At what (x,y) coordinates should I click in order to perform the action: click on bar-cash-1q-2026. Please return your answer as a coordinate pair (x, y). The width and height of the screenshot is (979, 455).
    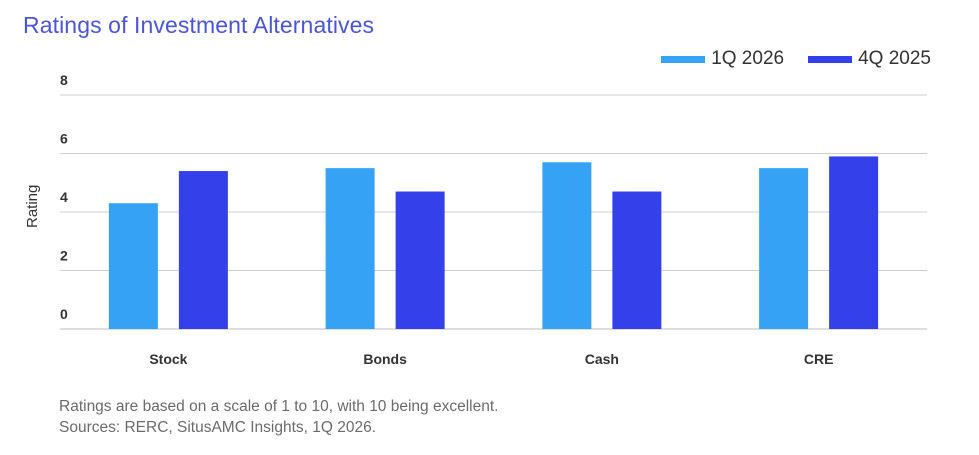
    Looking at the image, I should click on (567, 245).